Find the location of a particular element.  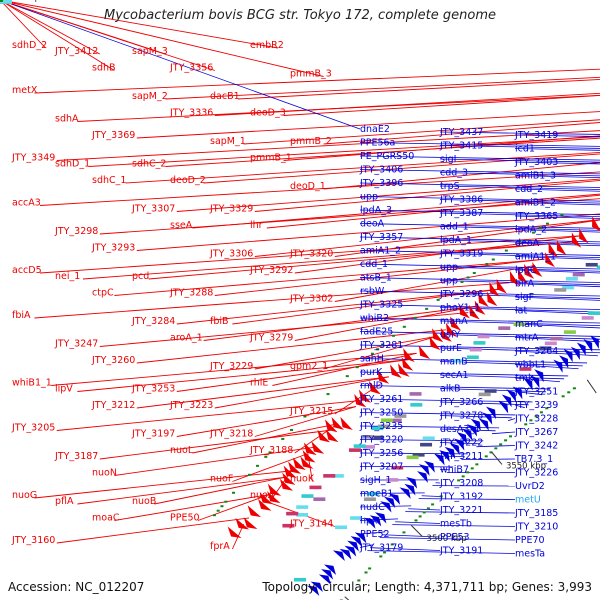

left-gene-label: nuoA is located at coordinates (262, 495).